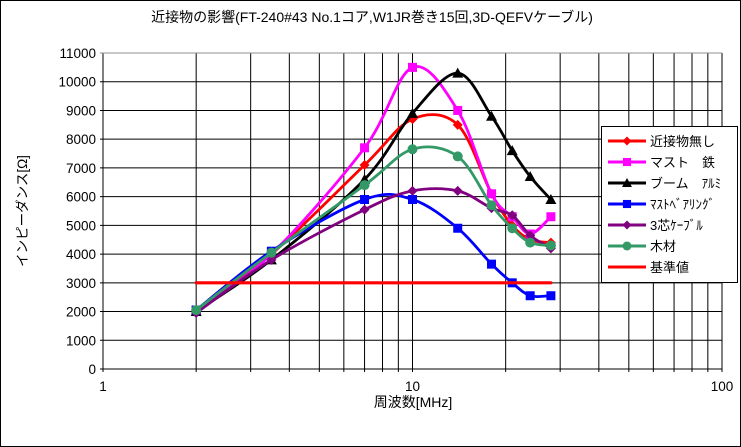 This screenshot has width=741, height=447. Describe the element at coordinates (683, 162) in the screenshot. I see `legend-item-label: マスト 鉄` at that location.